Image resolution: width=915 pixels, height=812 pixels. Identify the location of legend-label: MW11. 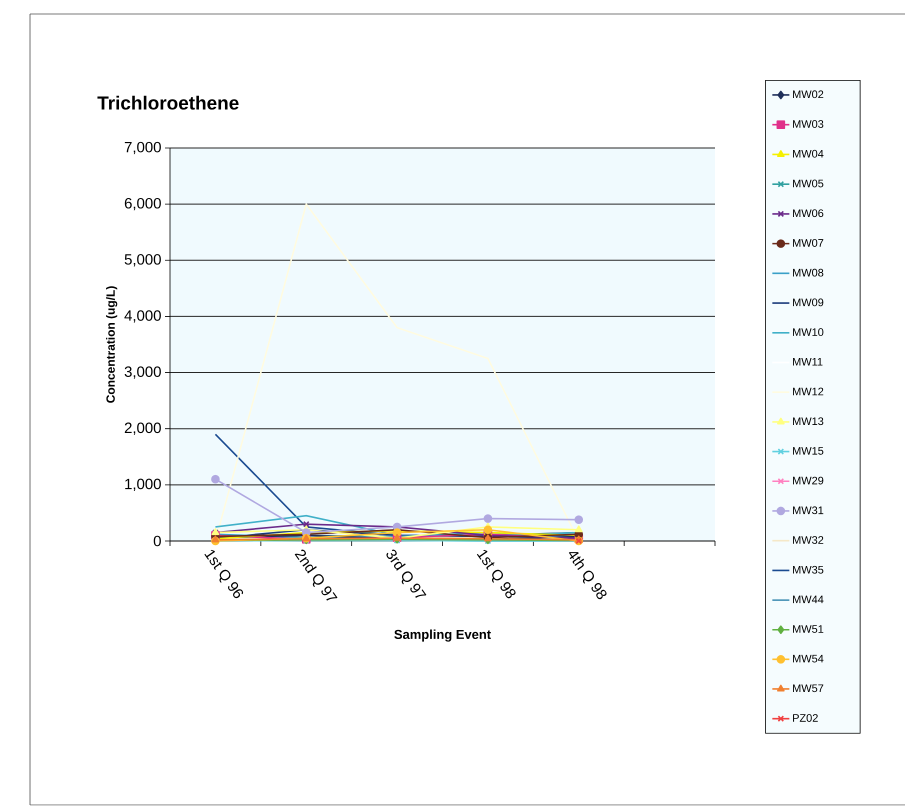
(807, 362).